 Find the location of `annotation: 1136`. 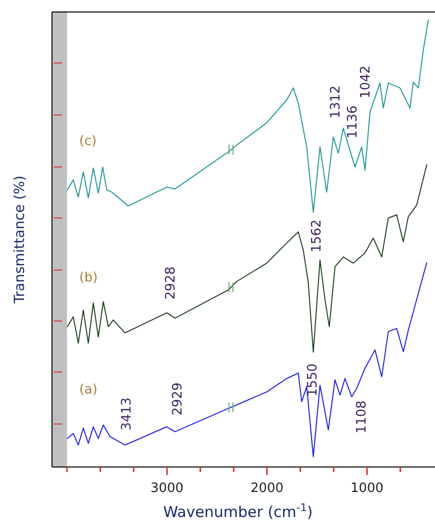

annotation: 1136 is located at coordinates (353, 122).